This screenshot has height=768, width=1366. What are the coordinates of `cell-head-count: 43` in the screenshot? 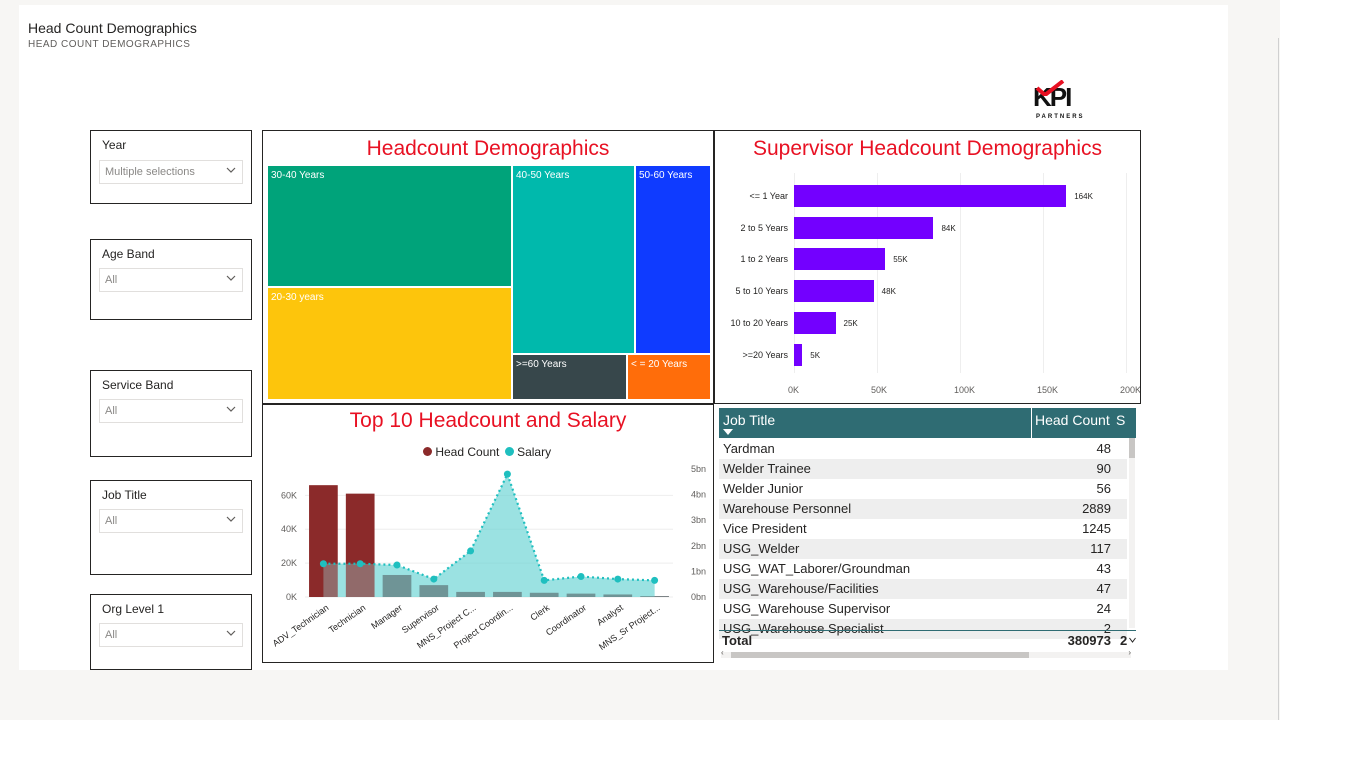 It's located at (1103, 568).